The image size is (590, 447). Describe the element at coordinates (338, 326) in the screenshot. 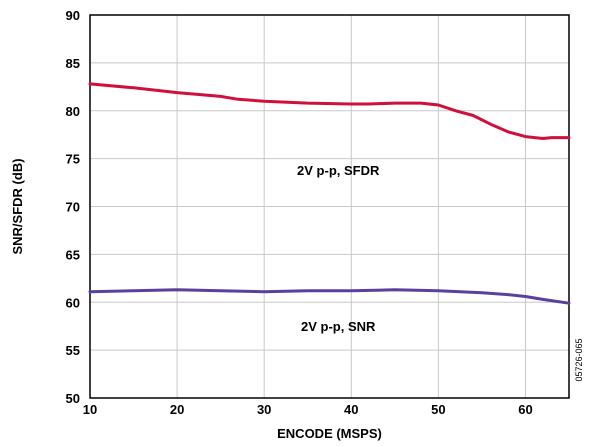

I see `series-label-1: 2V p-p, SNR` at that location.